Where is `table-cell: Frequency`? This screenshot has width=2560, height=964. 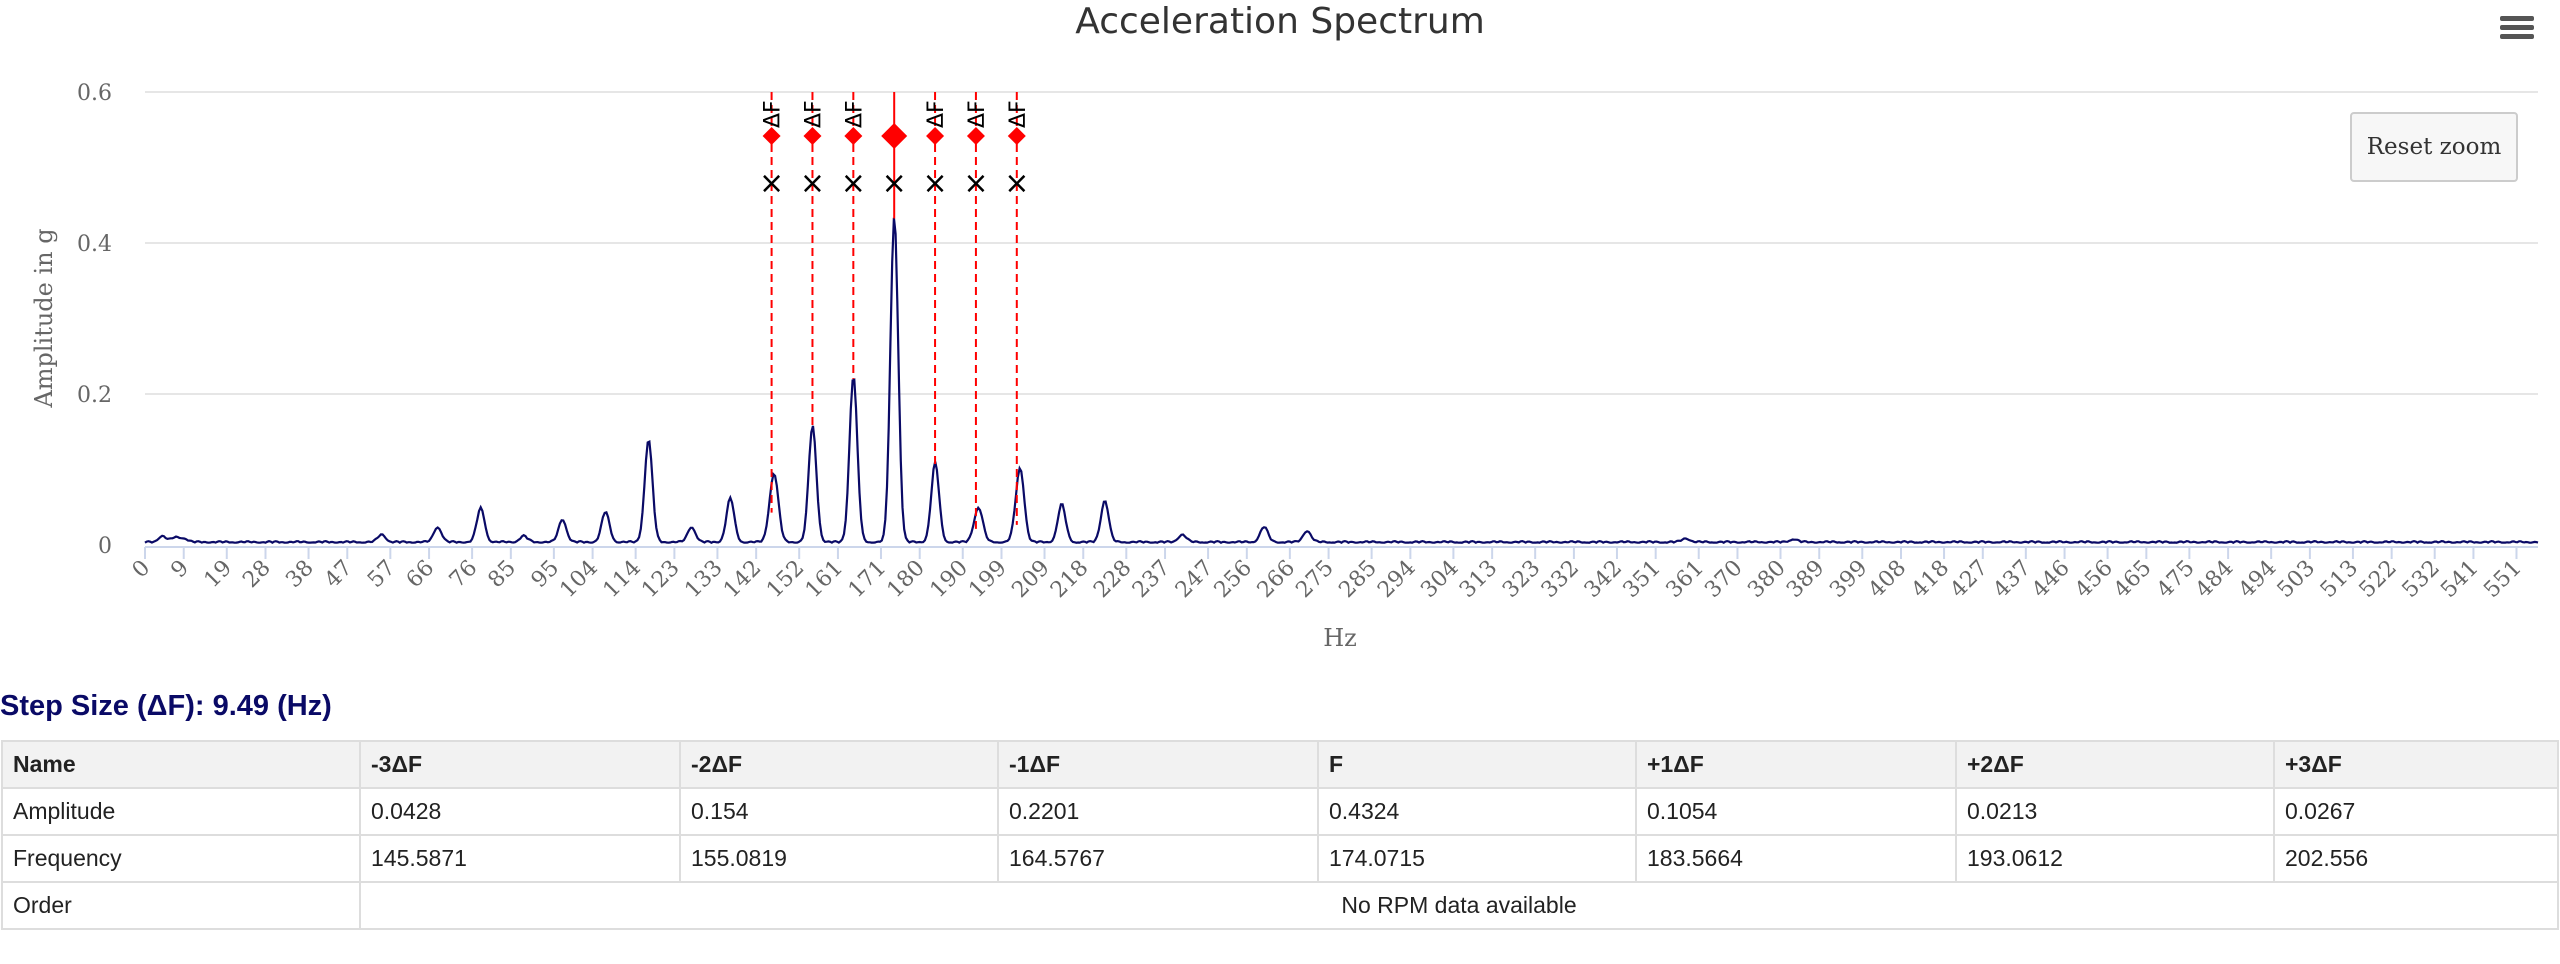 table-cell: Frequency is located at coordinates (181, 858).